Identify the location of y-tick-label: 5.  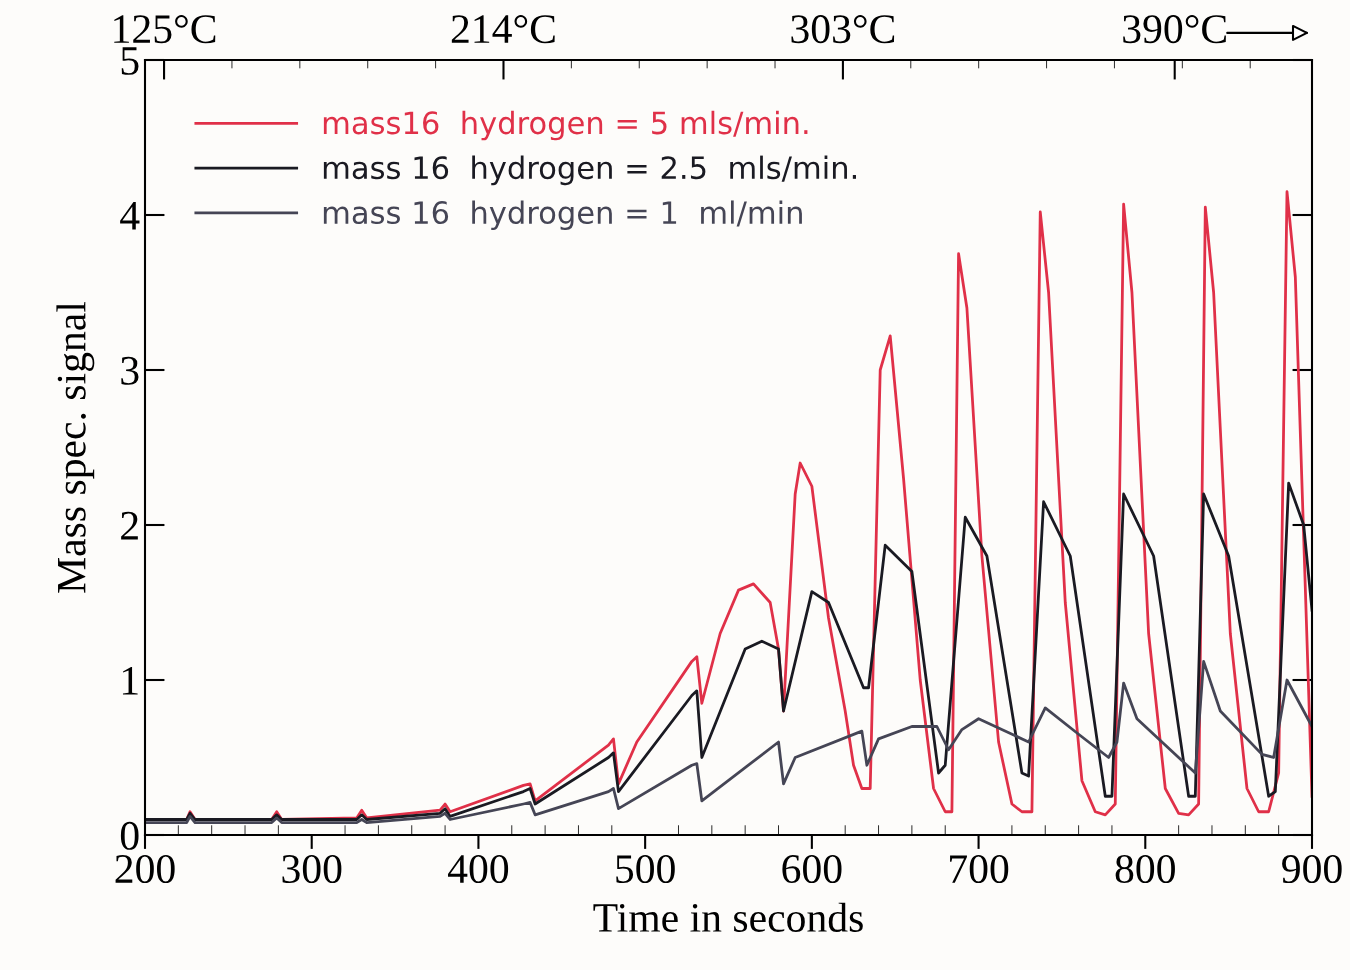
(130, 61).